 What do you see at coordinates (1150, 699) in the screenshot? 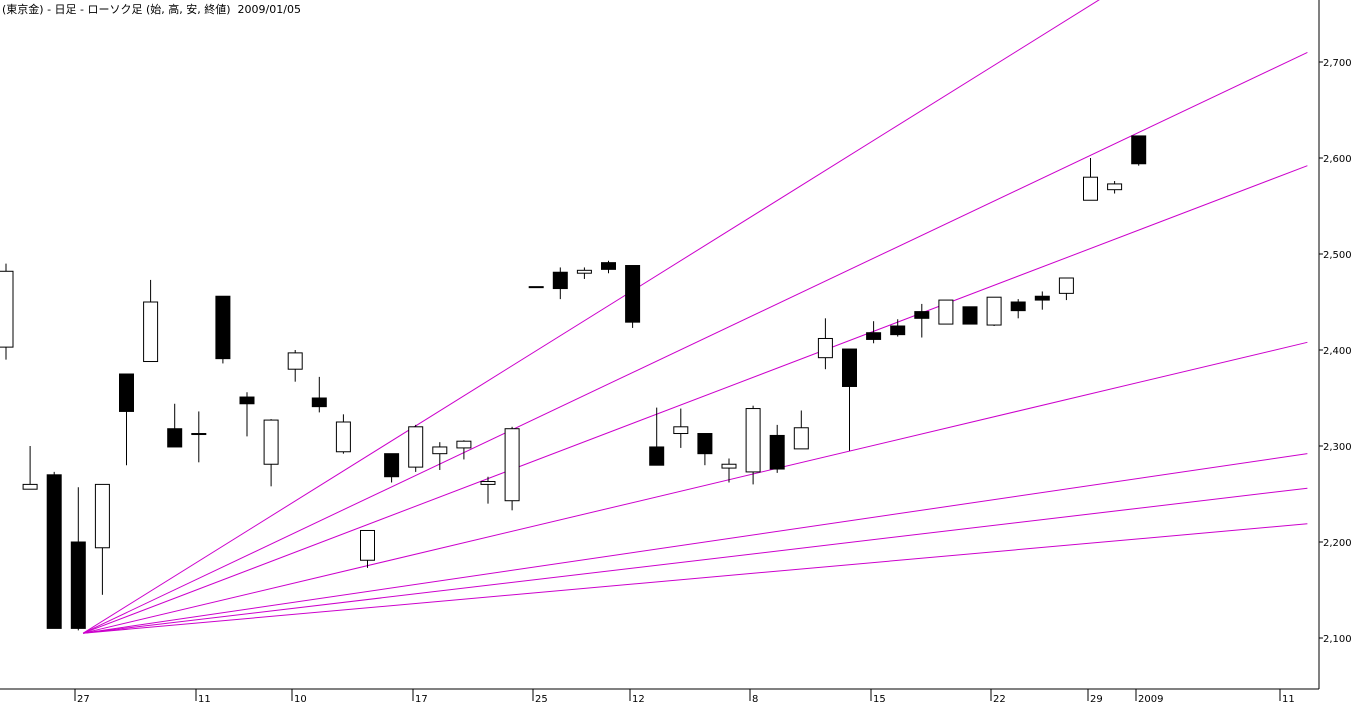
I see `x-tick-label: 2009` at bounding box center [1150, 699].